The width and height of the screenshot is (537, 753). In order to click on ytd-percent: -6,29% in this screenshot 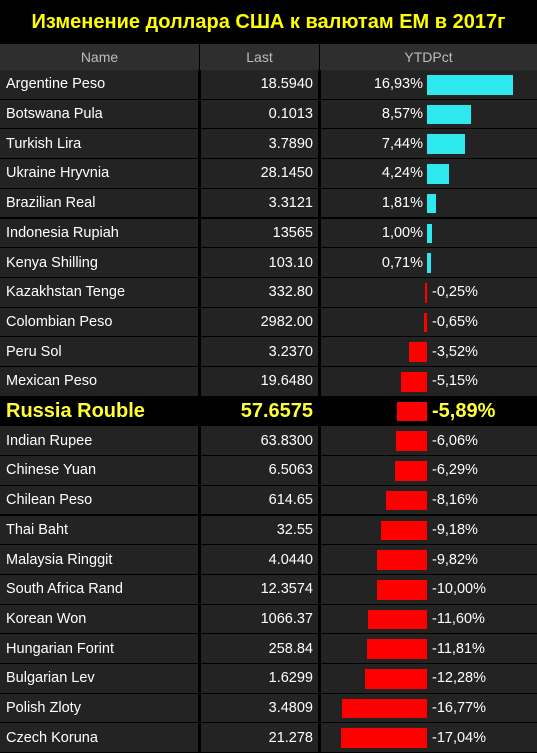, I will do `click(455, 470)`.